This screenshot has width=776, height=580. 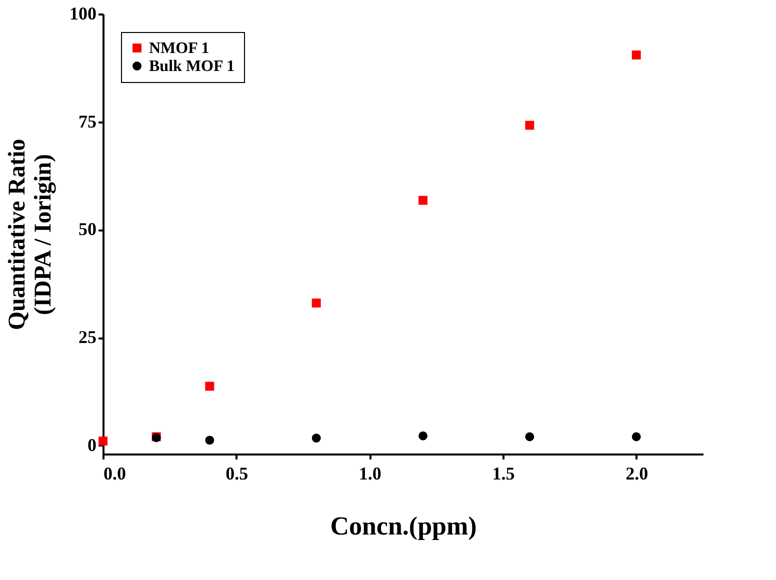 I want to click on x-tick-label: 0.0, so click(x=115, y=474).